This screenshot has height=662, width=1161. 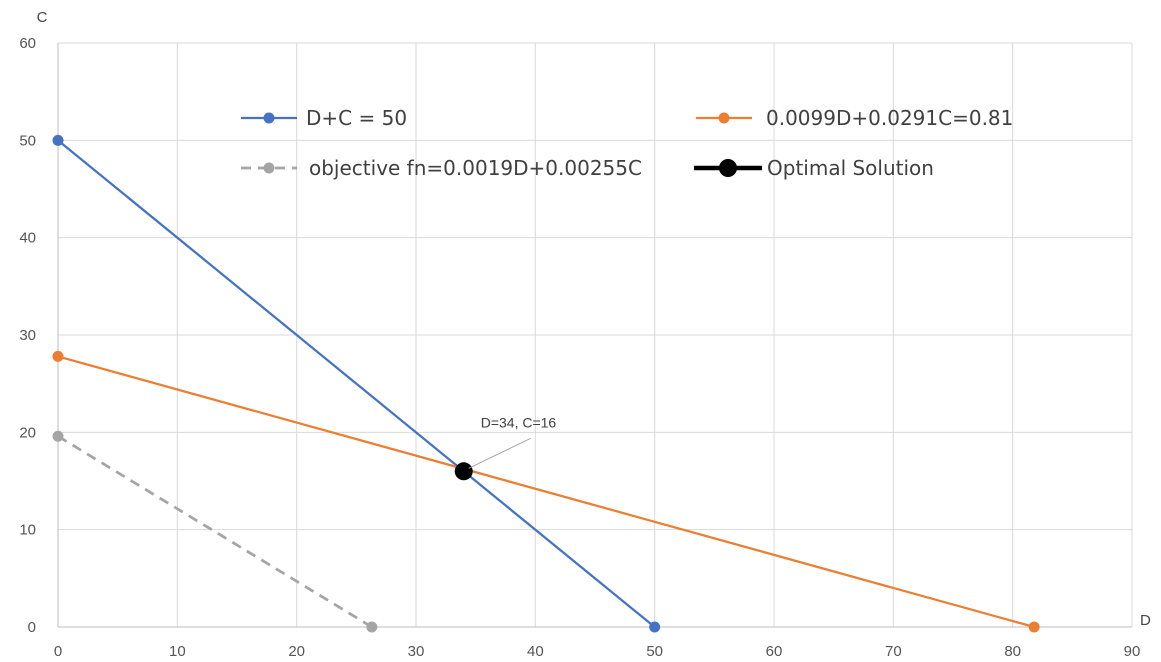 I want to click on legend-item: objective fn=0.0019D+0.00255C, so click(x=441, y=168).